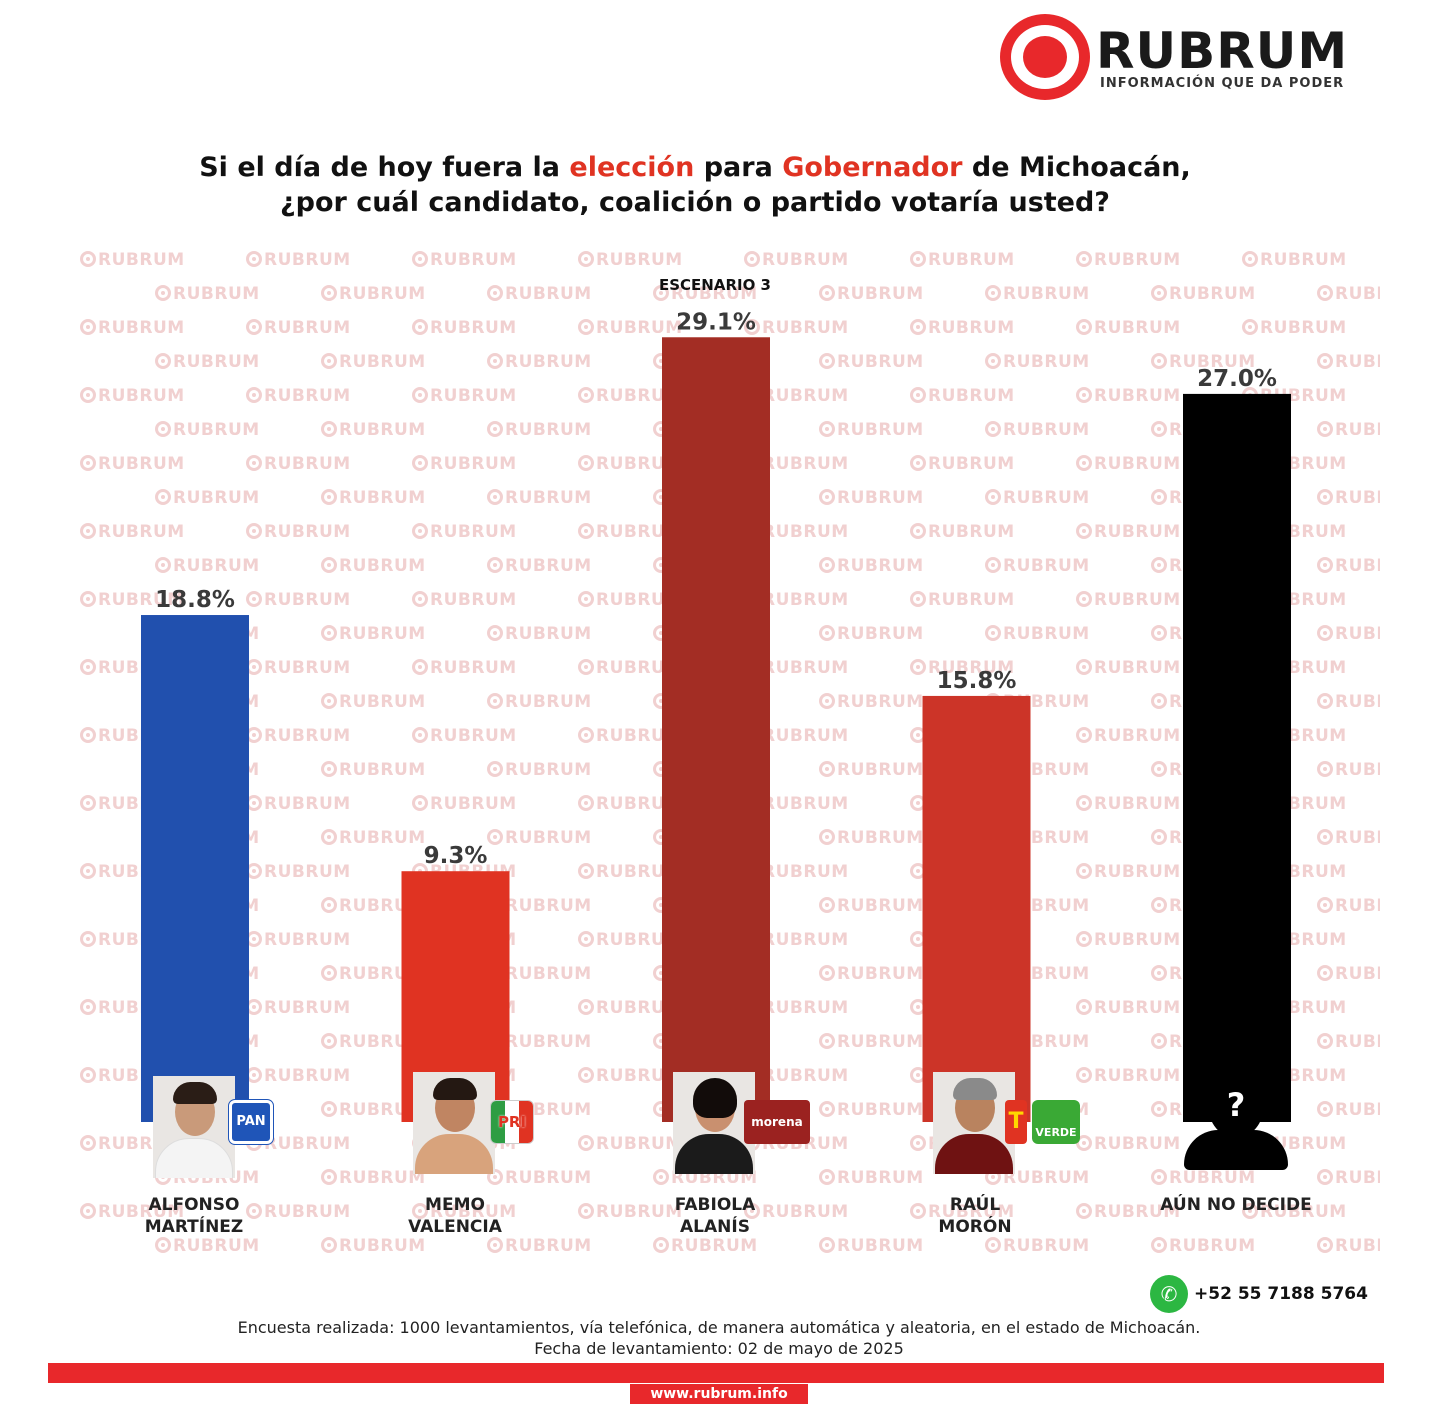 The image size is (1438, 1414). What do you see at coordinates (714, 285) in the screenshot?
I see `chart-subtitle: ESCENARIO 3` at bounding box center [714, 285].